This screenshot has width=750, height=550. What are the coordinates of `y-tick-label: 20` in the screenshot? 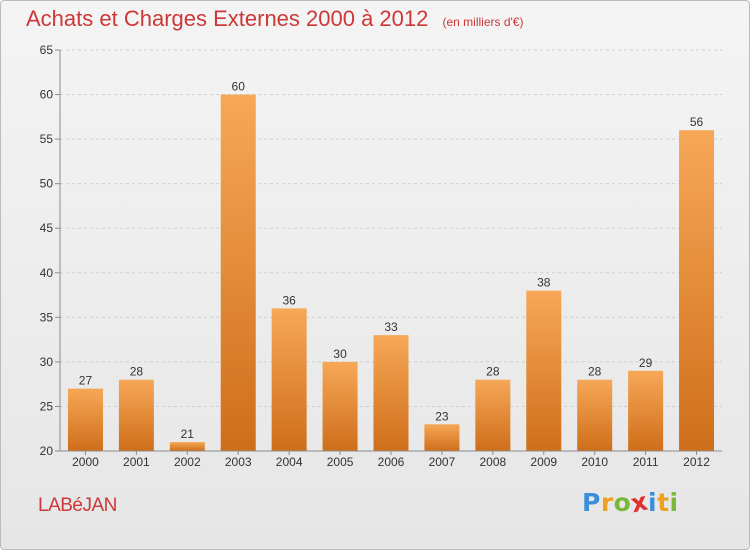 It's located at (47, 451).